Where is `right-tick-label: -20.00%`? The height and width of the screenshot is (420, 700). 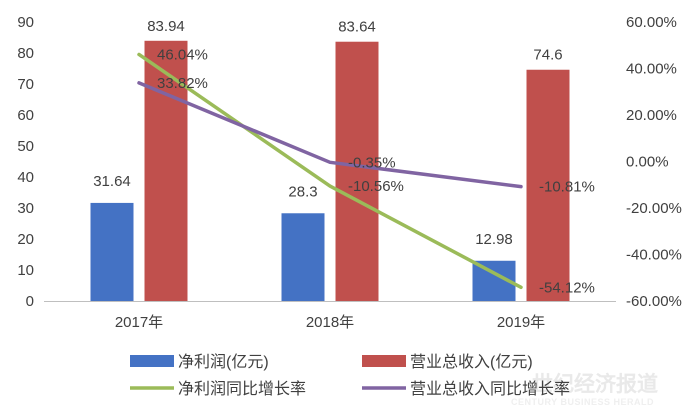 right-tick-label: -20.00% is located at coordinates (654, 208).